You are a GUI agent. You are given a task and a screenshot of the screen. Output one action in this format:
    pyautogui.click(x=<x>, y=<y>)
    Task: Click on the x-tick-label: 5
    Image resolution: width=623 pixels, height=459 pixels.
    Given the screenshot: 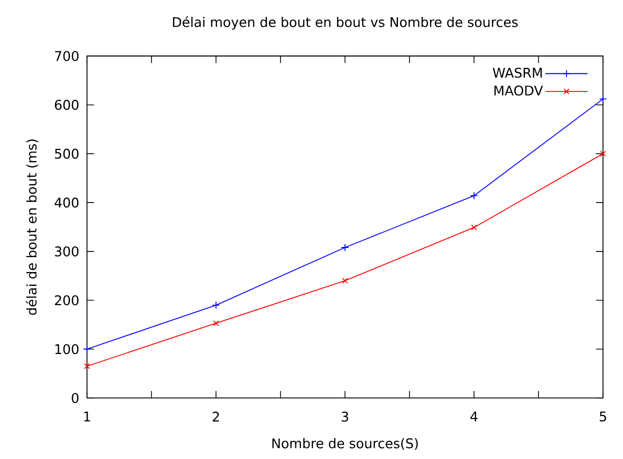 What is the action you would take?
    pyautogui.click(x=603, y=417)
    